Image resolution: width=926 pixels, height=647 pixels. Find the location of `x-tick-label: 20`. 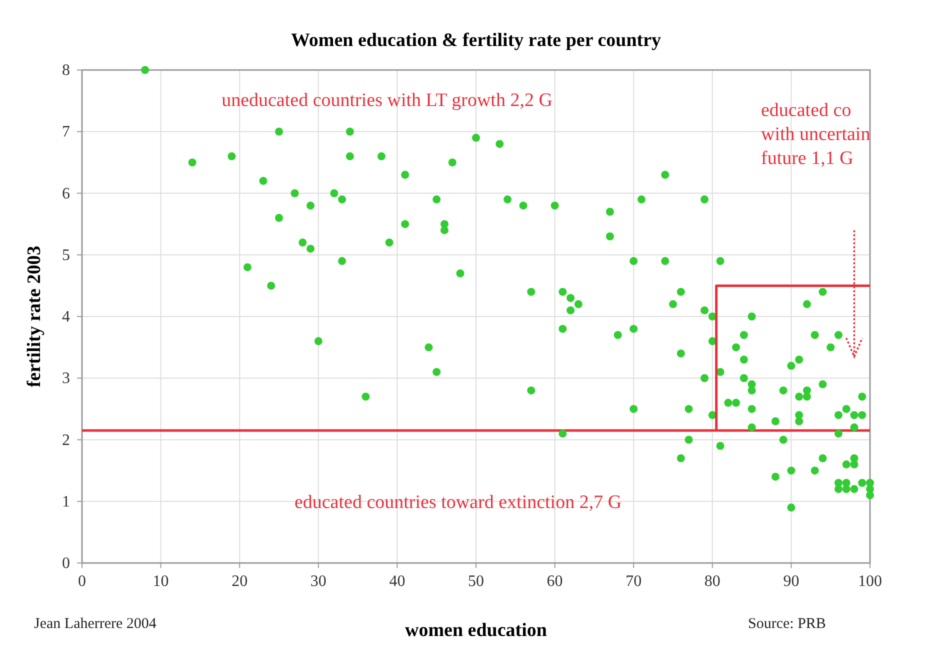

x-tick-label: 20 is located at coordinates (240, 581).